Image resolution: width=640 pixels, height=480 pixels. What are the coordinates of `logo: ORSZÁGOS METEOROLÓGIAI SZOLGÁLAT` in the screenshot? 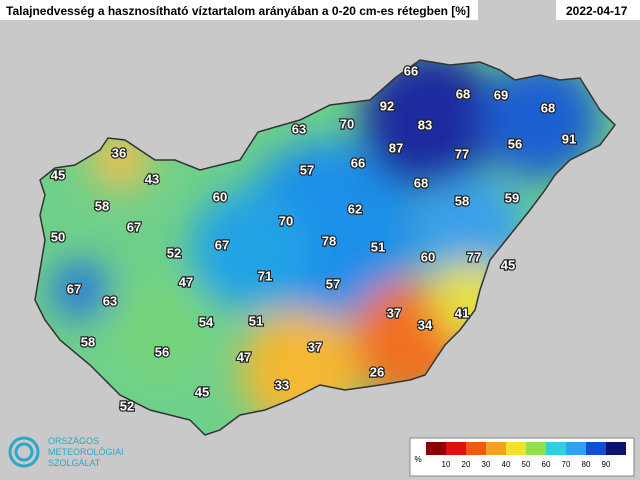 It's located at (66, 452).